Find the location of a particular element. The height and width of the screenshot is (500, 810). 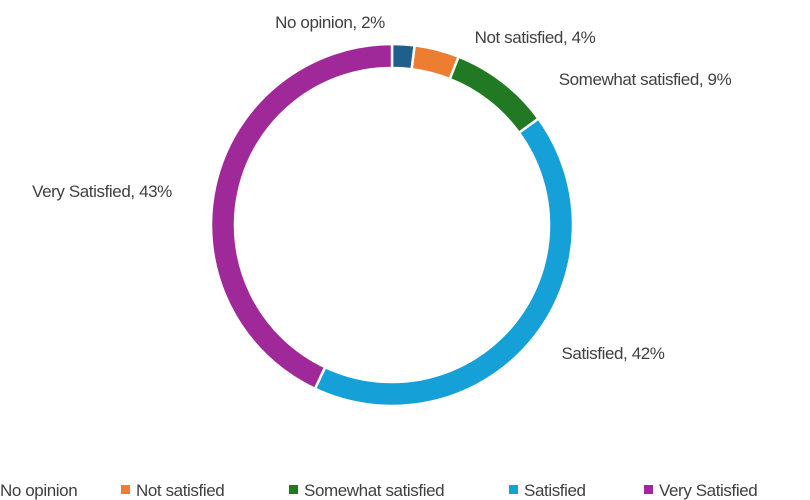

legend-item-somewhat-satisfied: Somewhat satisfied is located at coordinates (367, 490).